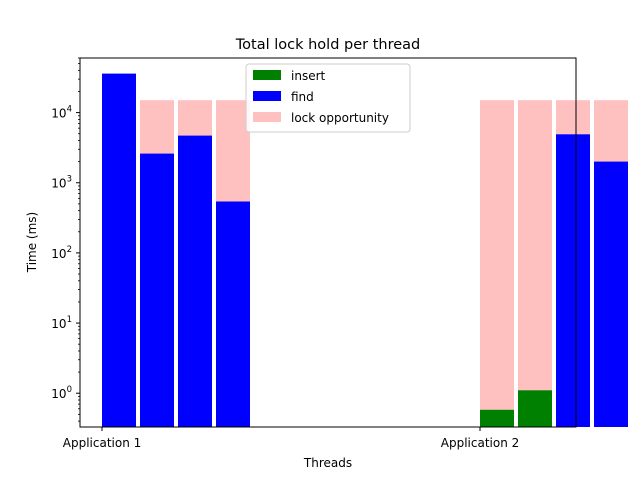 The height and width of the screenshot is (485, 640). I want to click on legend-swatch-insert, so click(267, 75).